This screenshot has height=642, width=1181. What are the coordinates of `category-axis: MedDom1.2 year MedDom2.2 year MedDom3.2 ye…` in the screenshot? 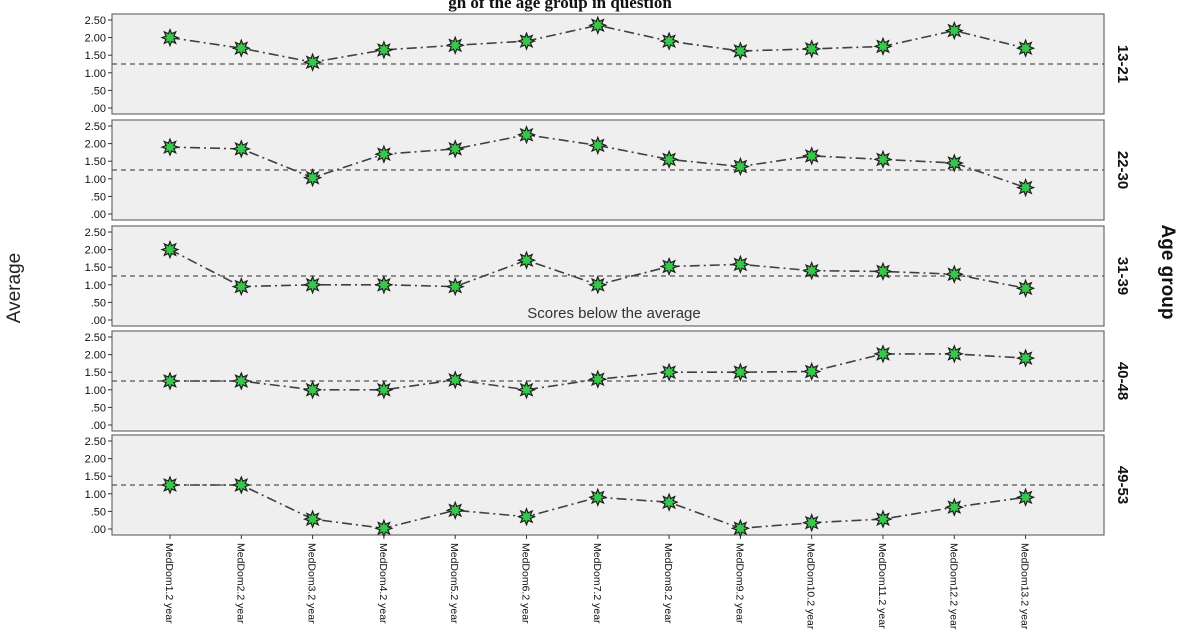 It's located at (597, 582).